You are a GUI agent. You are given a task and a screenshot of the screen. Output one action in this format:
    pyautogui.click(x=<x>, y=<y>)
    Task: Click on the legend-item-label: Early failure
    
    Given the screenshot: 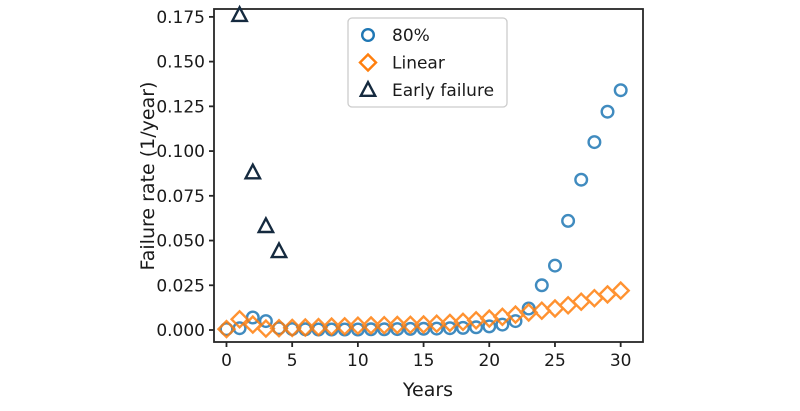 What is the action you would take?
    pyautogui.click(x=443, y=91)
    